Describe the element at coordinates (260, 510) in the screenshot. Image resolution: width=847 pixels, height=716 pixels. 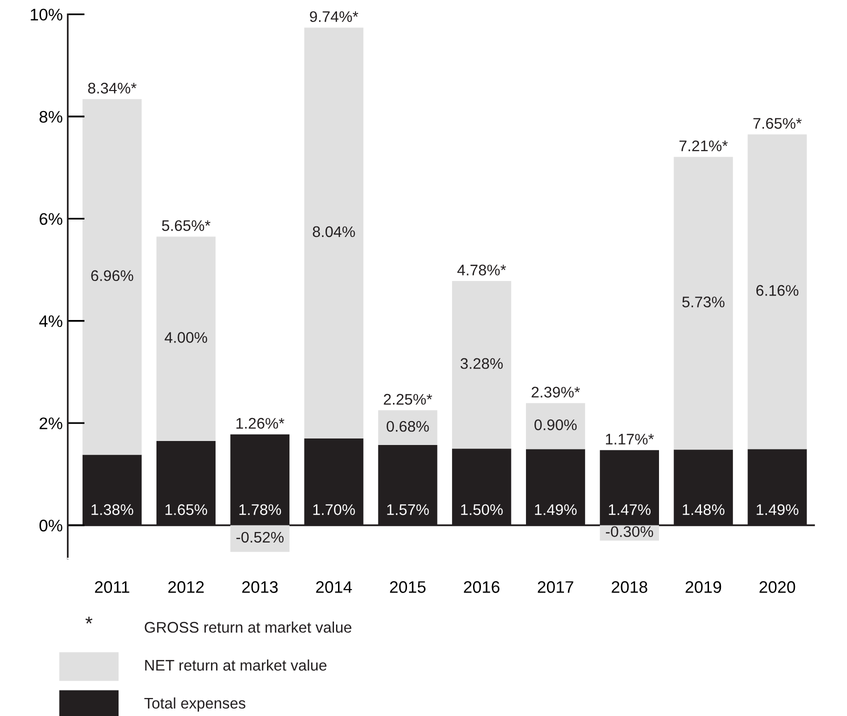
I see `data-label: 1.78%` at that location.